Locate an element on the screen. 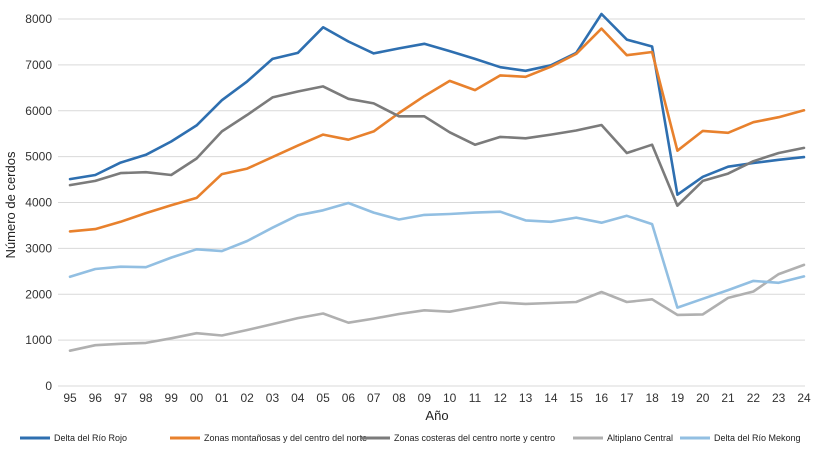  legend-label-3: Altiplano Central is located at coordinates (640, 438).